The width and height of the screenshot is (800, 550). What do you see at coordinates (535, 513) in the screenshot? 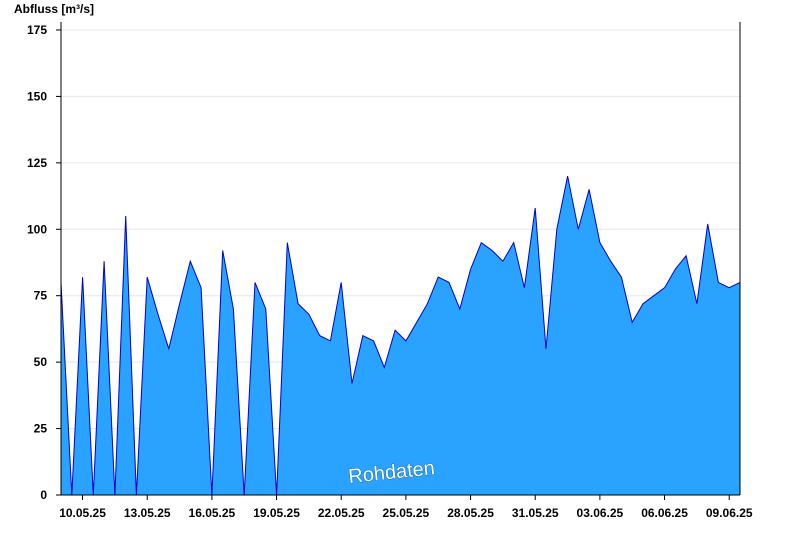
I see `x-tick-label: 31.05.25` at bounding box center [535, 513].